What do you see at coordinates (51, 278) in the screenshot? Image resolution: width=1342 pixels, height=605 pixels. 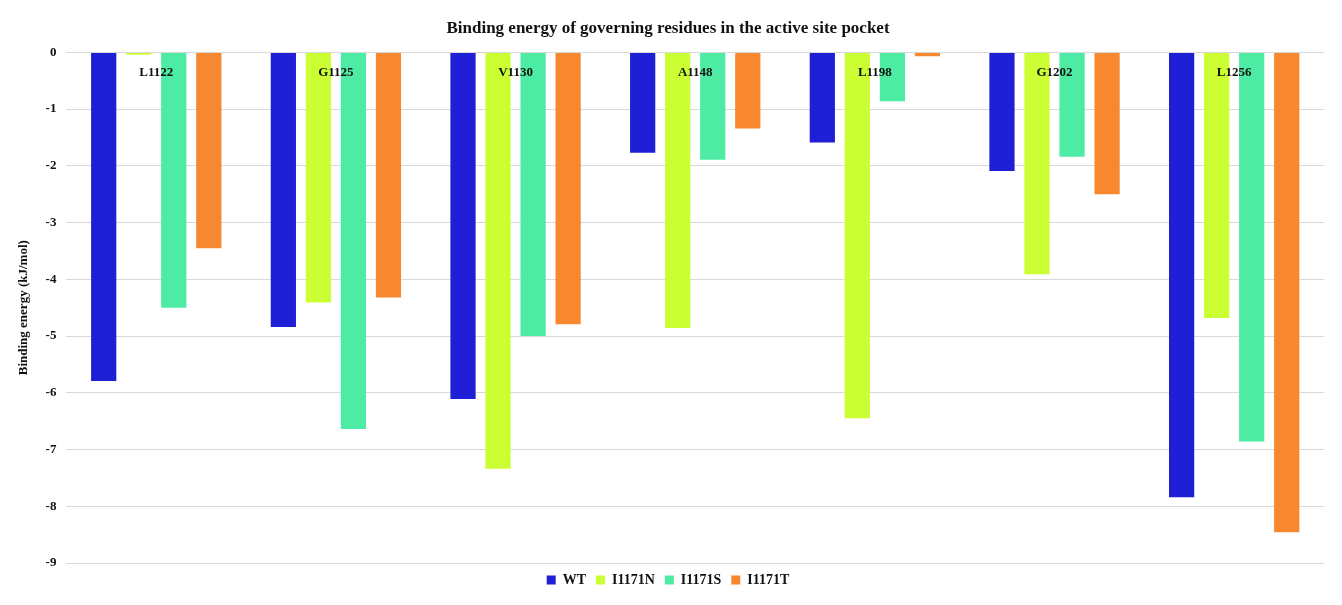 I see `y-tick-label: -4` at bounding box center [51, 278].